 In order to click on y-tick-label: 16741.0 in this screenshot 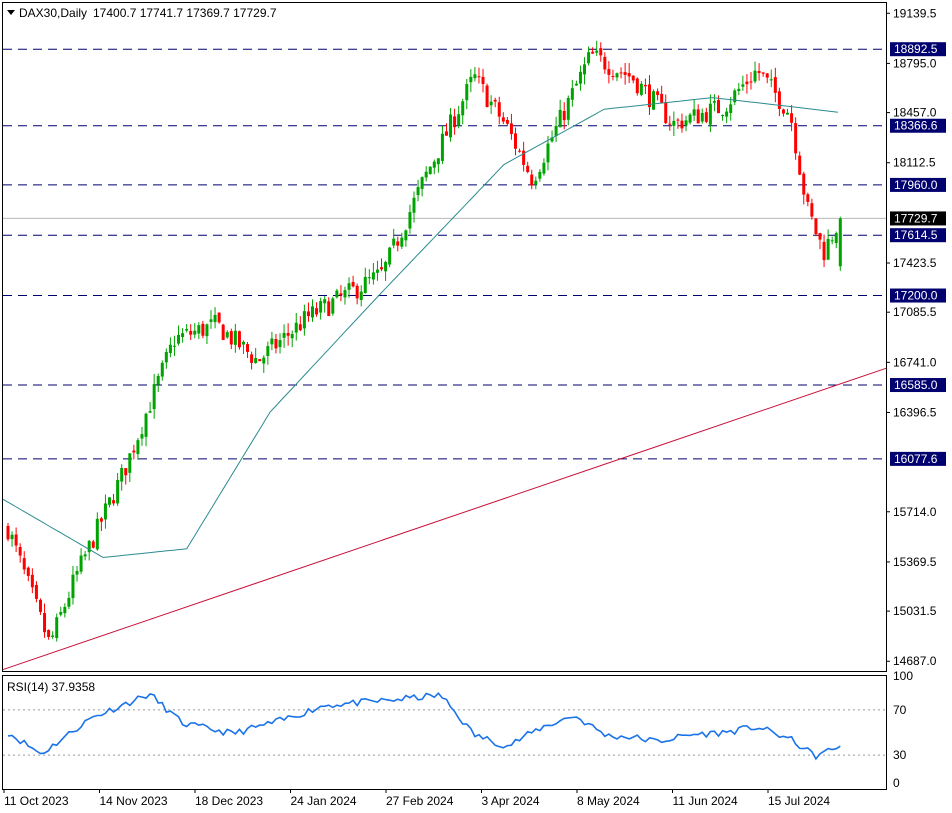, I will do `click(915, 362)`.